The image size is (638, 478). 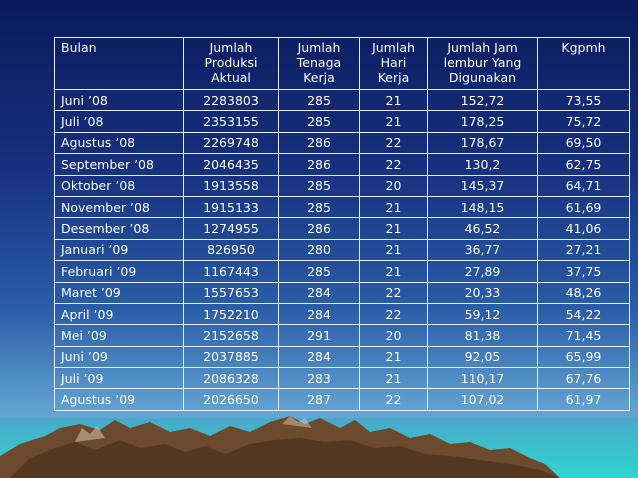 What do you see at coordinates (119, 250) in the screenshot?
I see `cell-bulan: Januari ’09` at bounding box center [119, 250].